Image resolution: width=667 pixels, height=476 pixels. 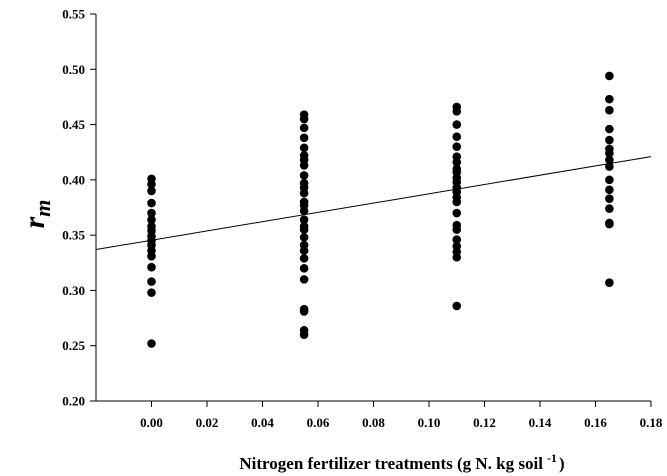 What do you see at coordinates (73, 345) in the screenshot?
I see `y-tick-label: 0.25` at bounding box center [73, 345].